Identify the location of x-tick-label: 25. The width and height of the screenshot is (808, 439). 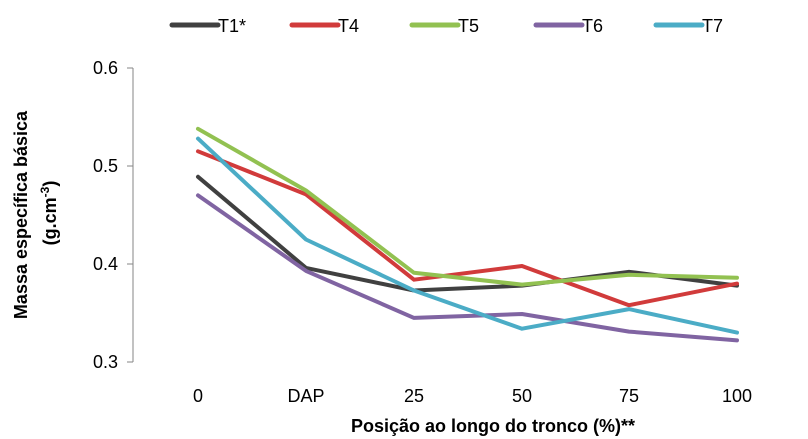
(414, 396).